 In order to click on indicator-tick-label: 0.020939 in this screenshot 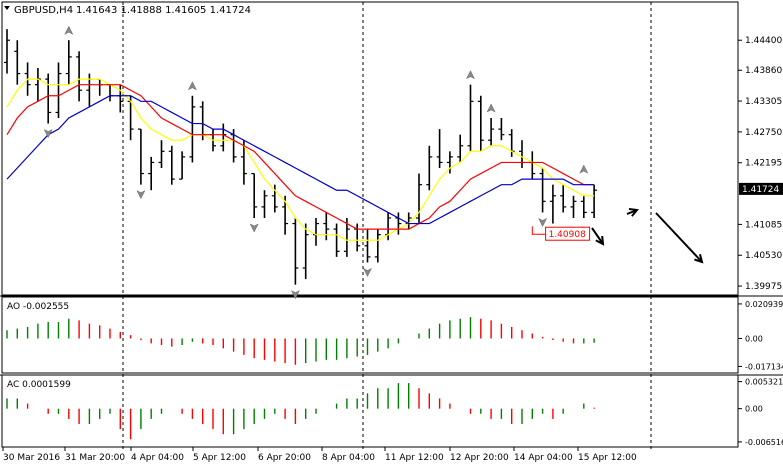, I will do `click(764, 304)`.